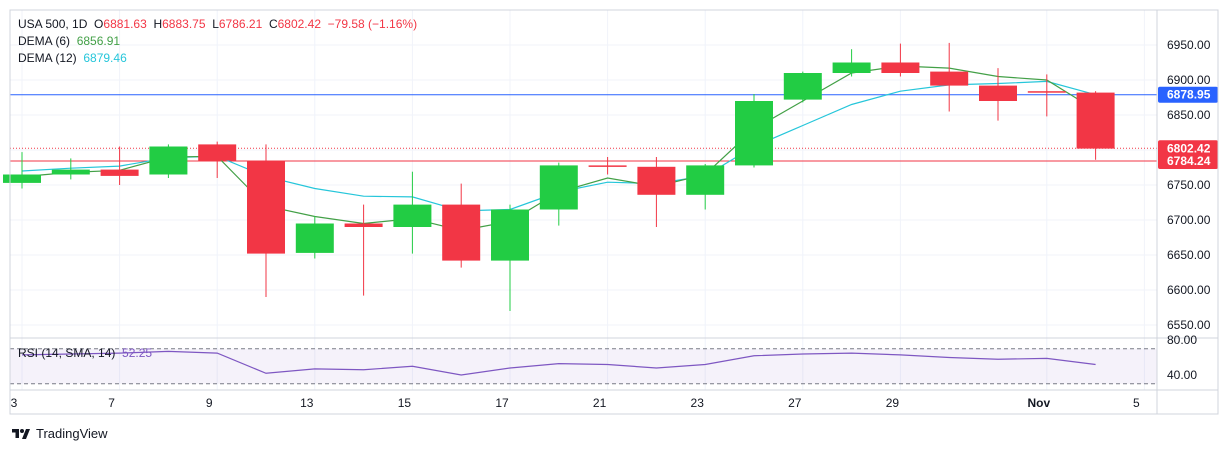 The height and width of the screenshot is (452, 1231). I want to click on dema12-value: 6879.46, so click(105, 58).